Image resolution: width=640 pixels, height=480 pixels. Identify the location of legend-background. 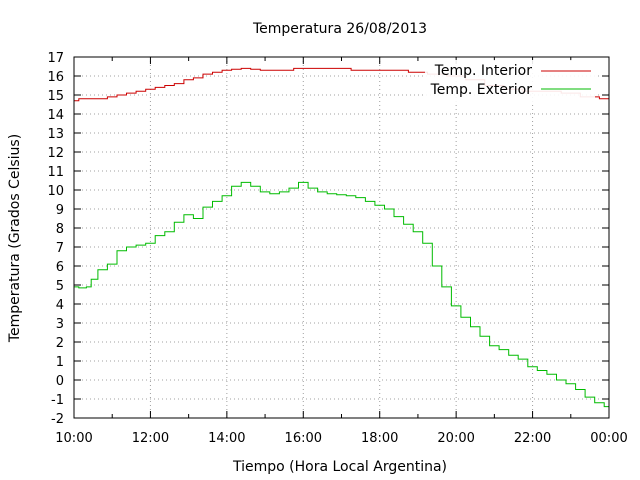
(510, 81).